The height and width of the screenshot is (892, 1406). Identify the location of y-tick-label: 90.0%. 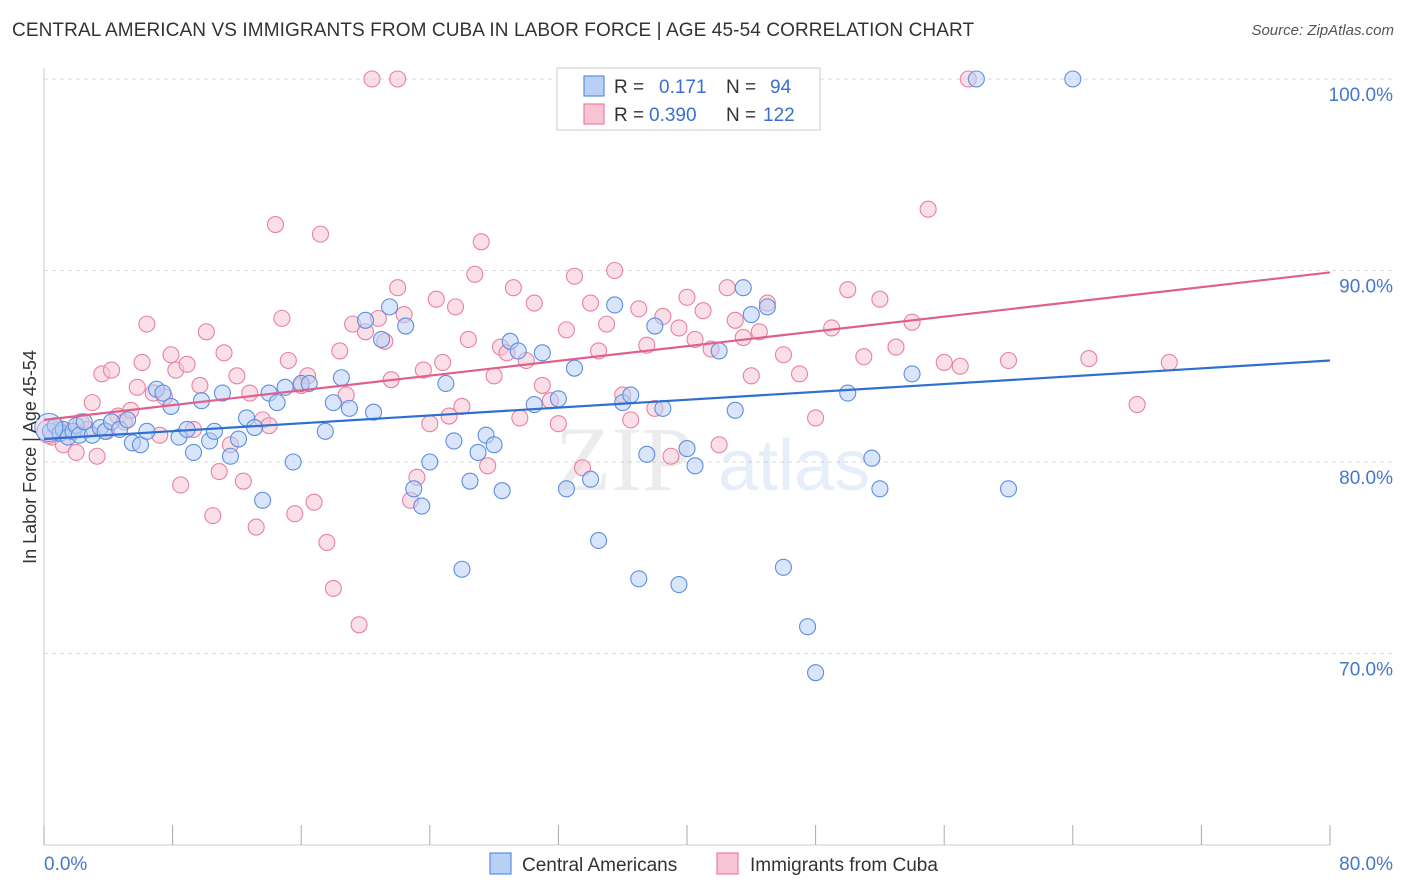
(1366, 287).